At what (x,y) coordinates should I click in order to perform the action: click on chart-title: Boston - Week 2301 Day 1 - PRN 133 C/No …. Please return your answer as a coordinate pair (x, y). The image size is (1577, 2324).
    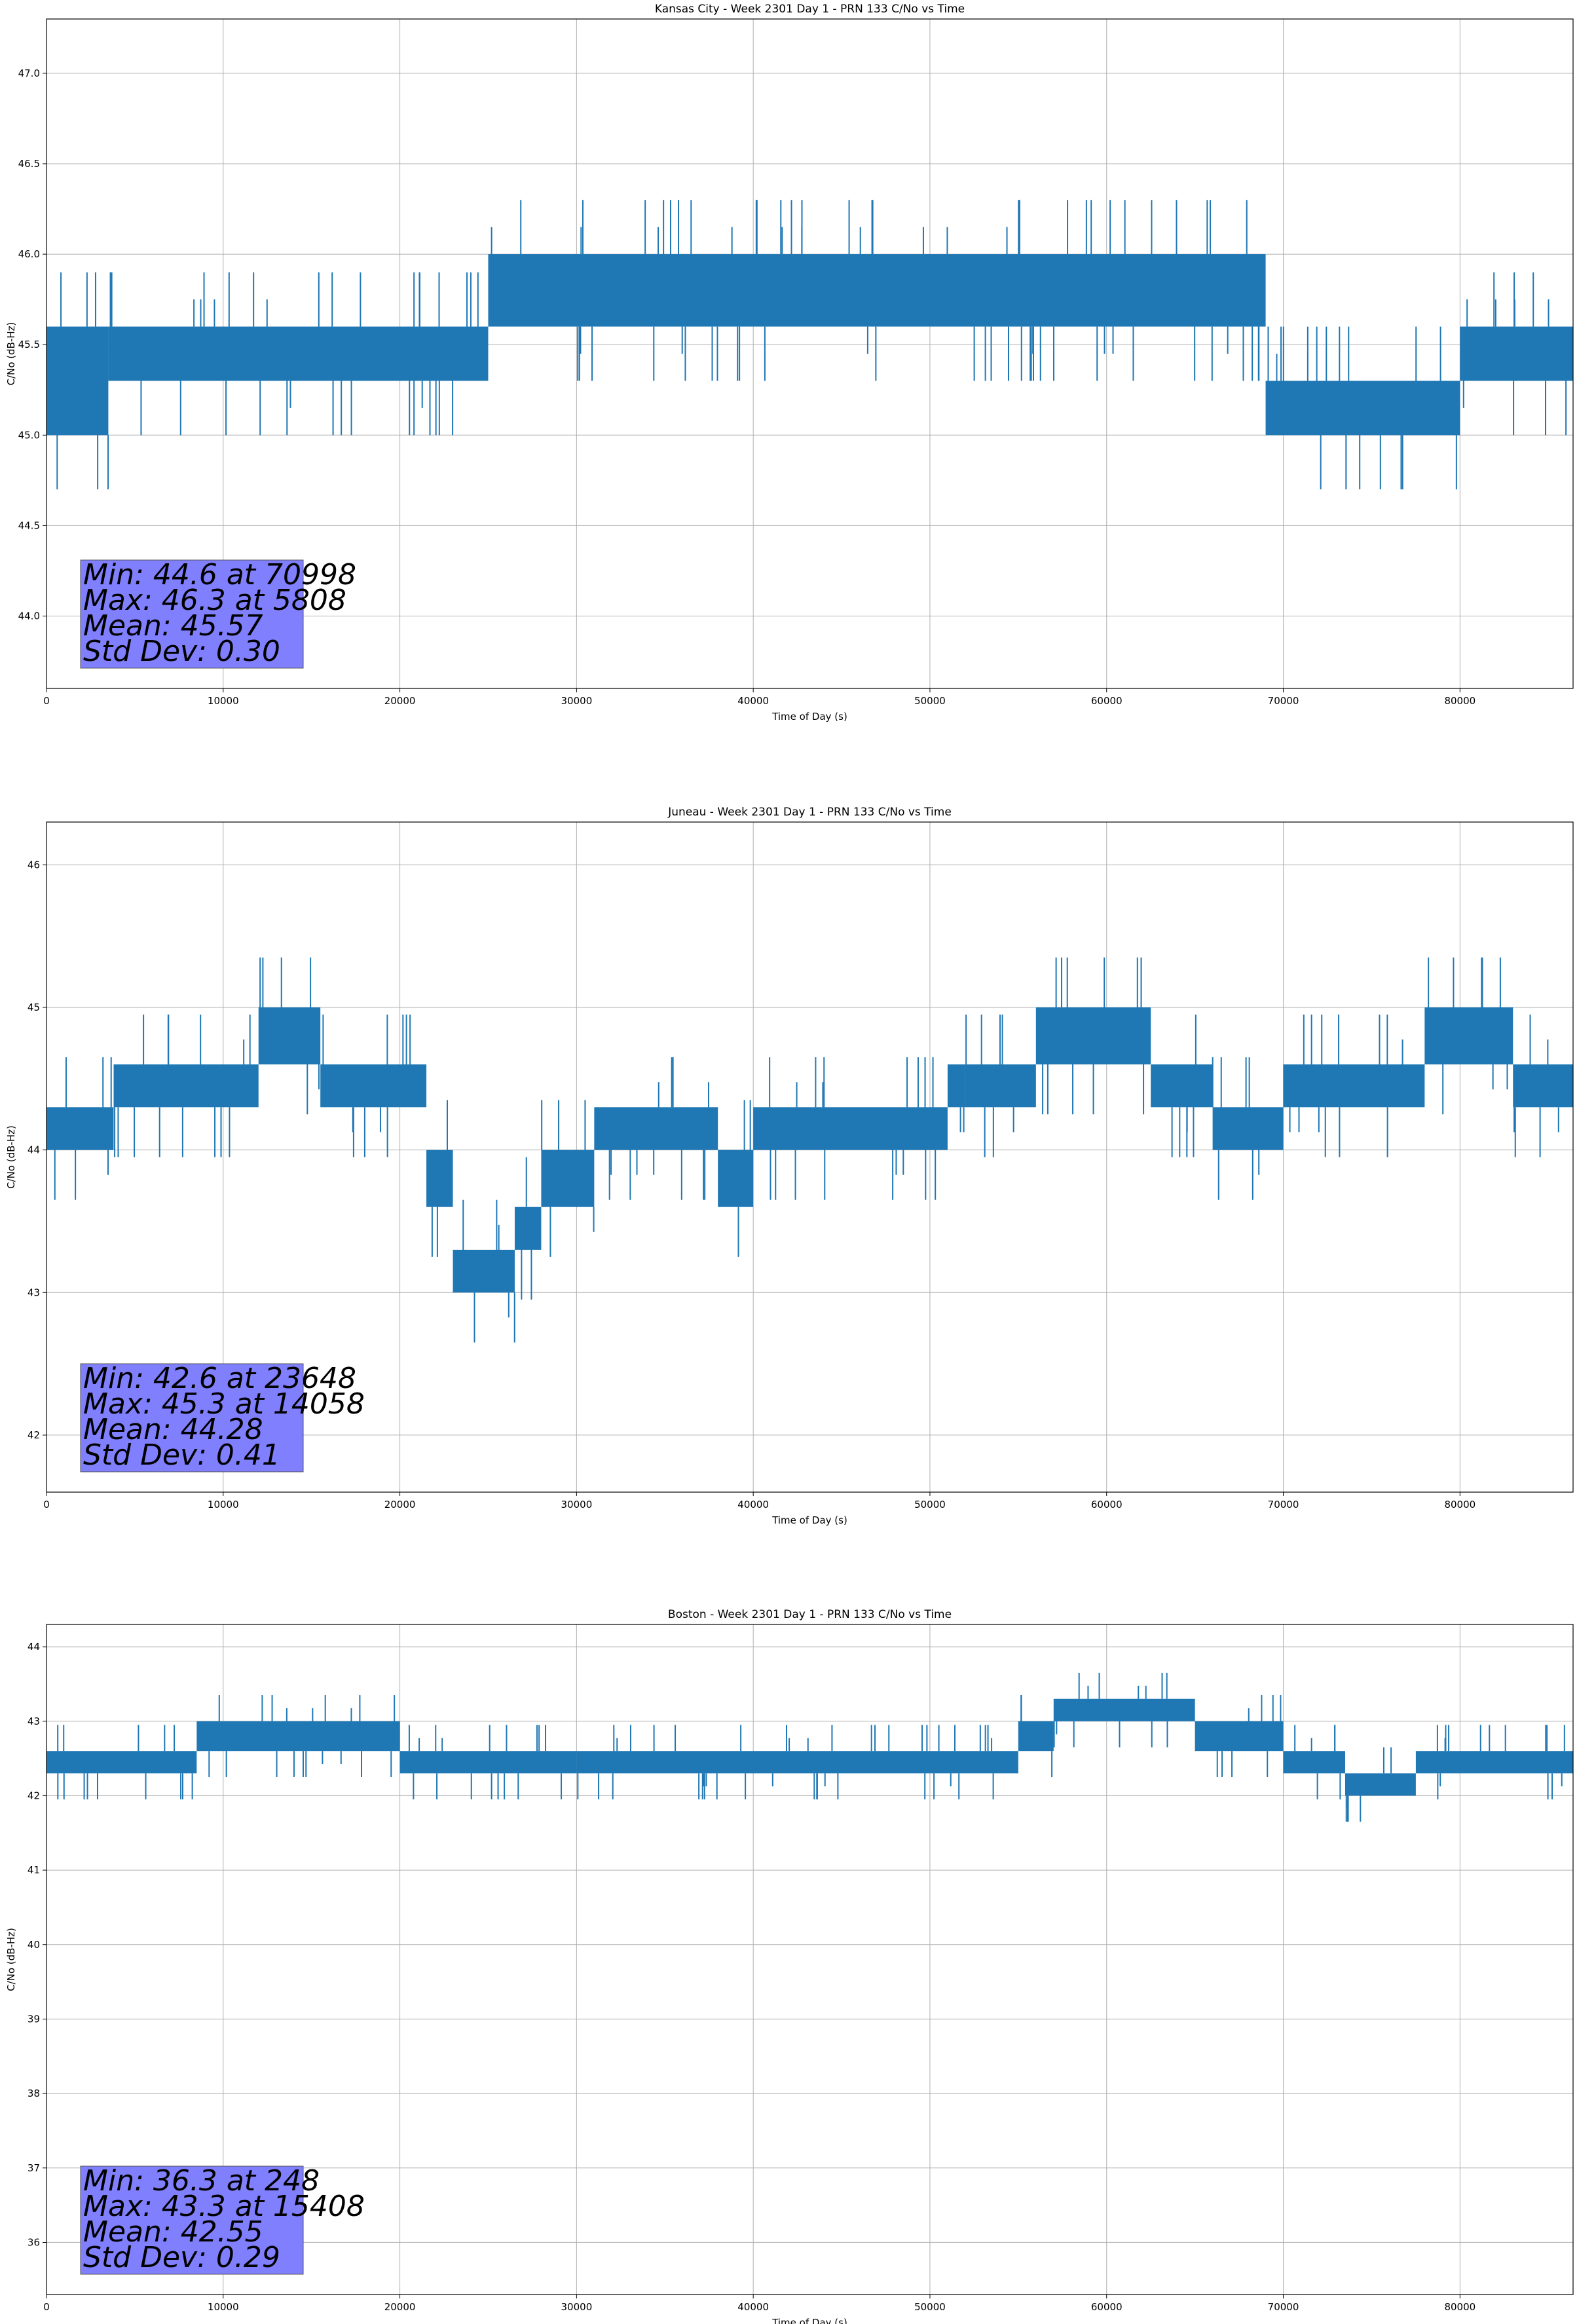
    Looking at the image, I should click on (810, 1614).